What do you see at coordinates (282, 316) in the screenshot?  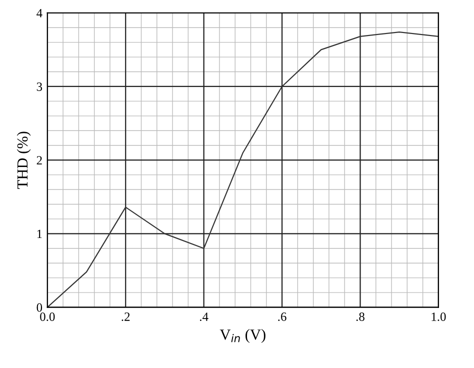 I see `x-tick-label: .6` at bounding box center [282, 316].